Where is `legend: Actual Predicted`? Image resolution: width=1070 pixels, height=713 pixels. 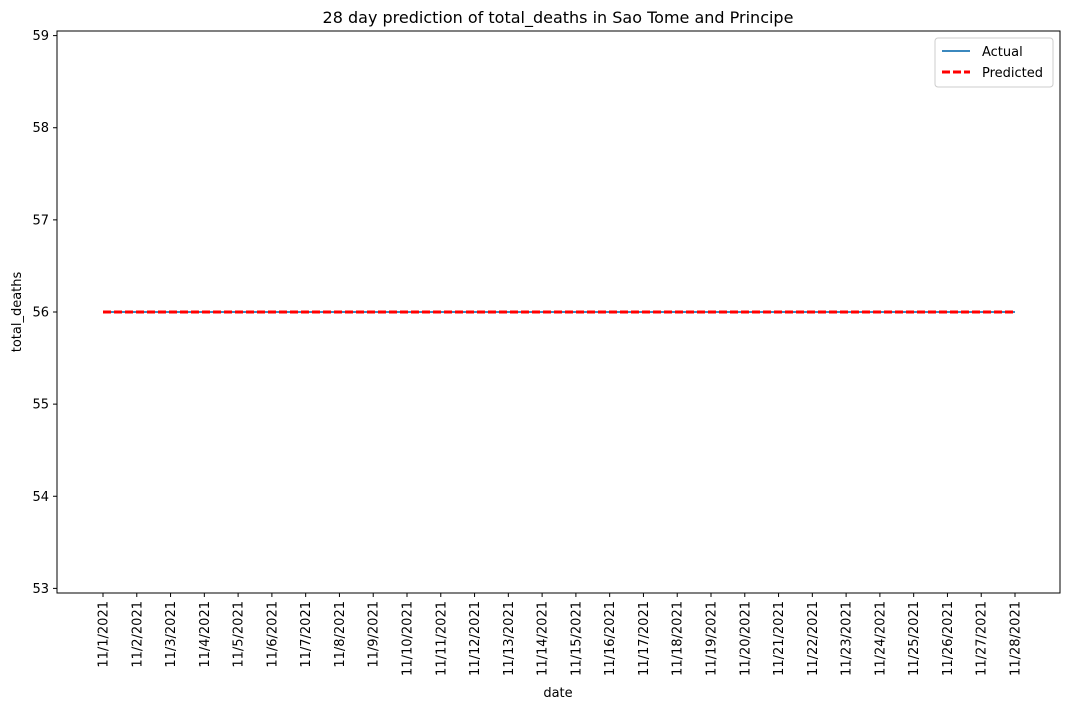 legend: Actual Predicted is located at coordinates (994, 62).